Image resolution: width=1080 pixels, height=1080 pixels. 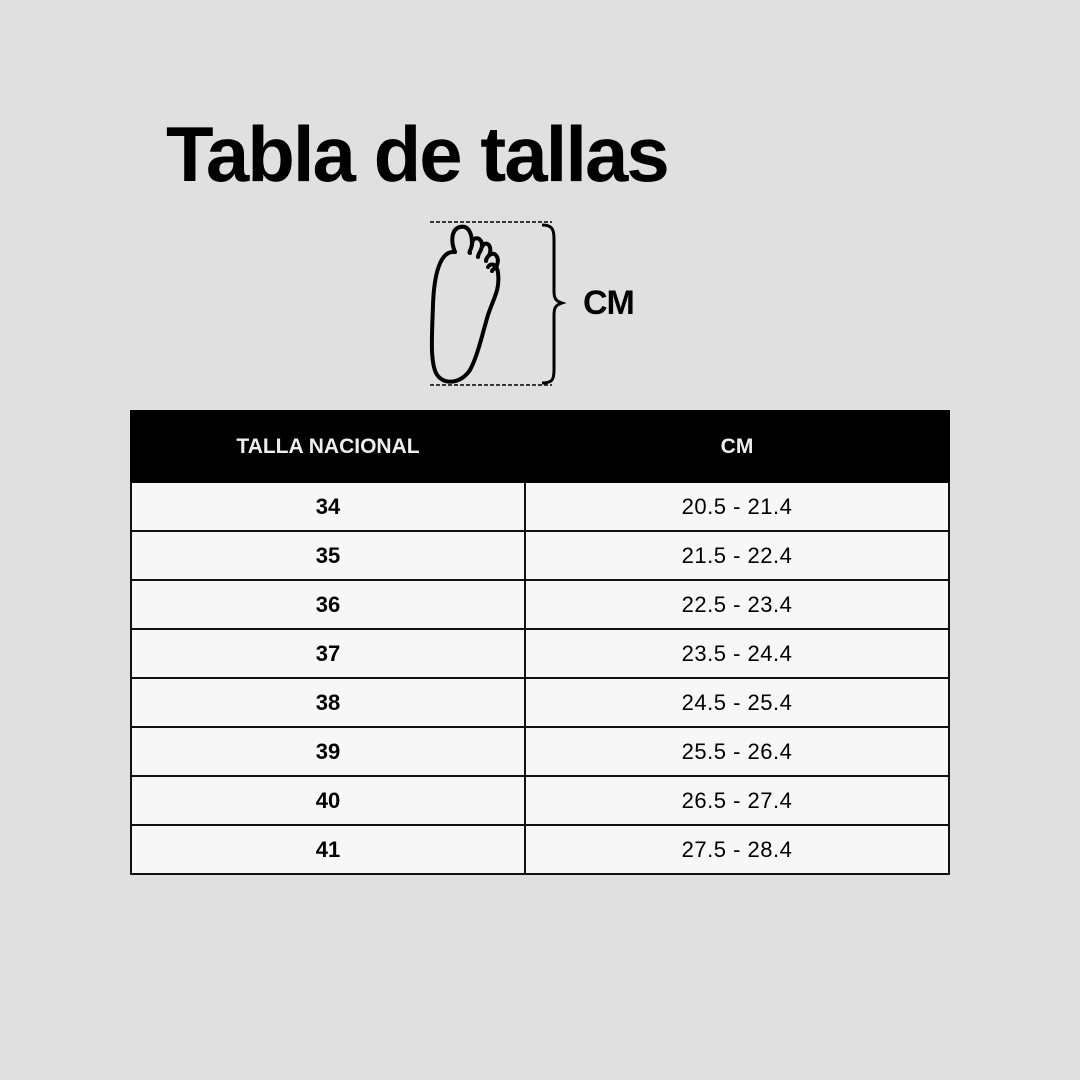 I want to click on cm-cell: 21.5 - 22.4, so click(x=737, y=555).